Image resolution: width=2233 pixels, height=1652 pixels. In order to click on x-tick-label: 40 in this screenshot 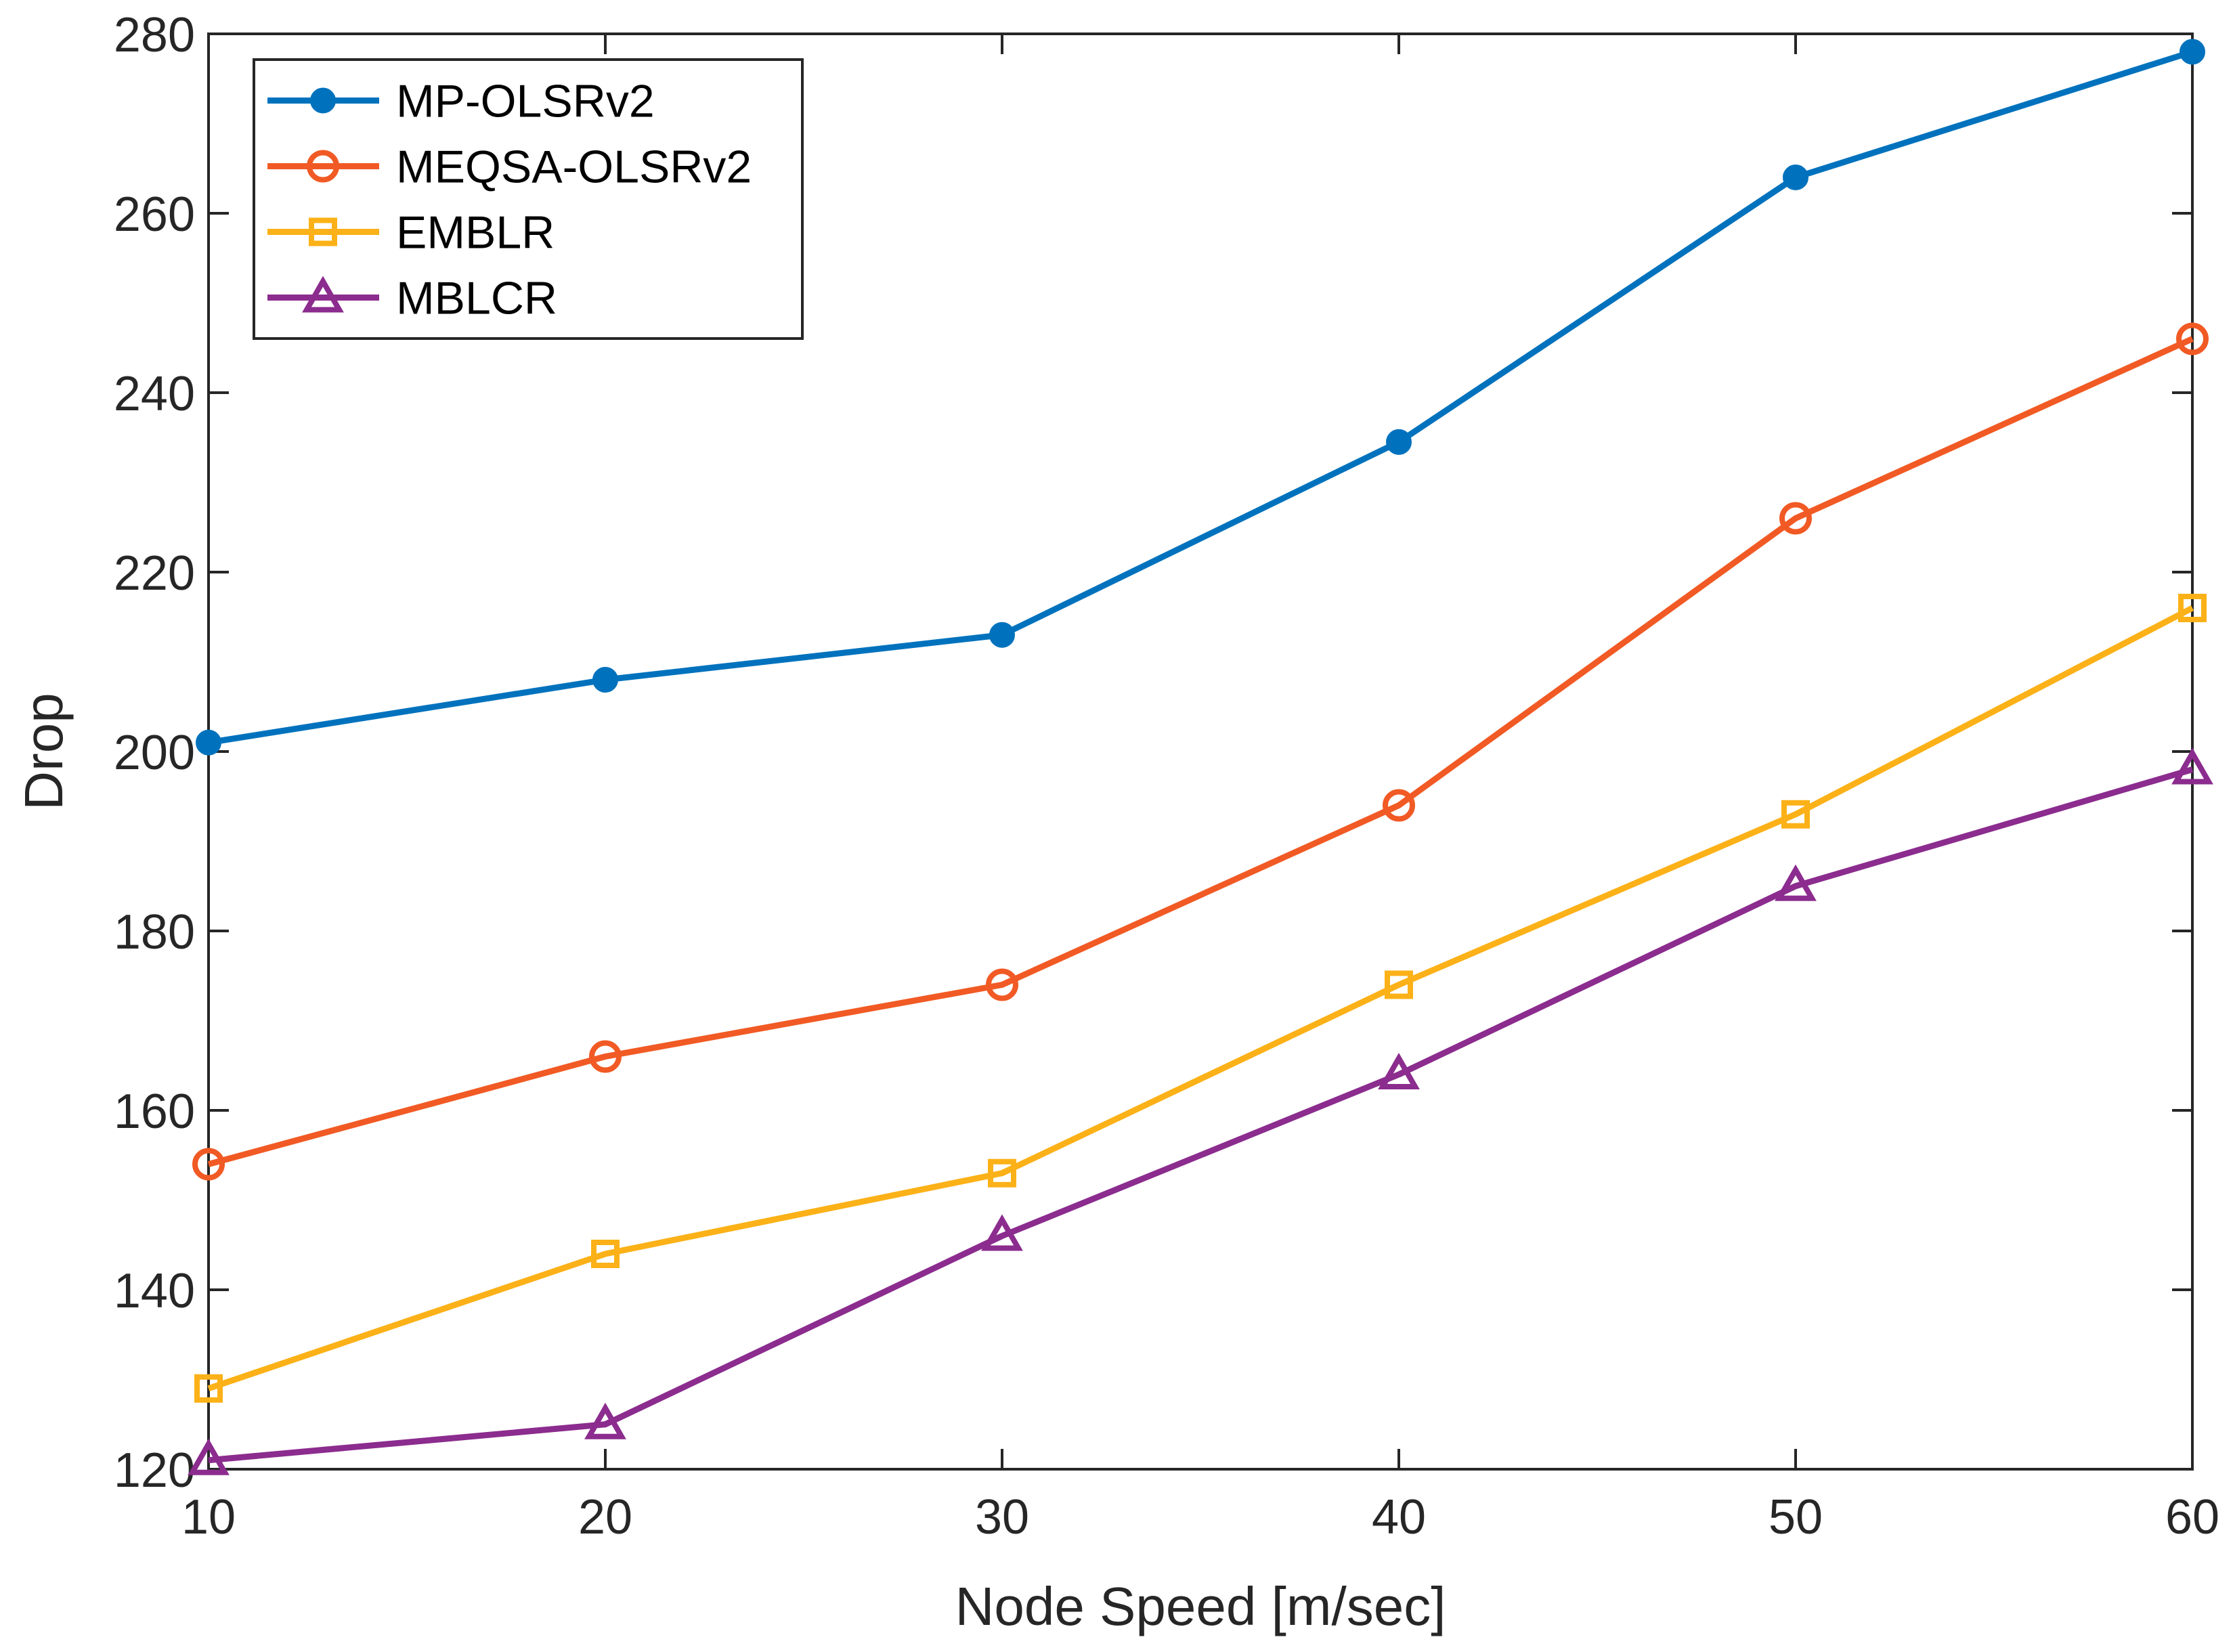, I will do `click(1399, 1517)`.